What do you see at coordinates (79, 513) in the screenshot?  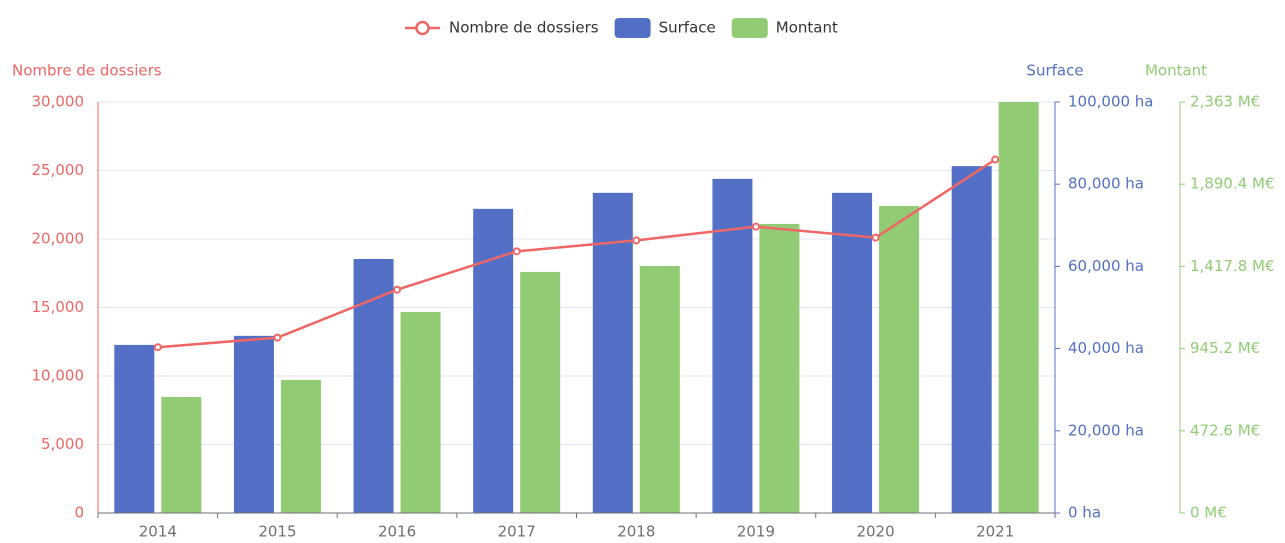 I see `y-tick-label: 0` at bounding box center [79, 513].